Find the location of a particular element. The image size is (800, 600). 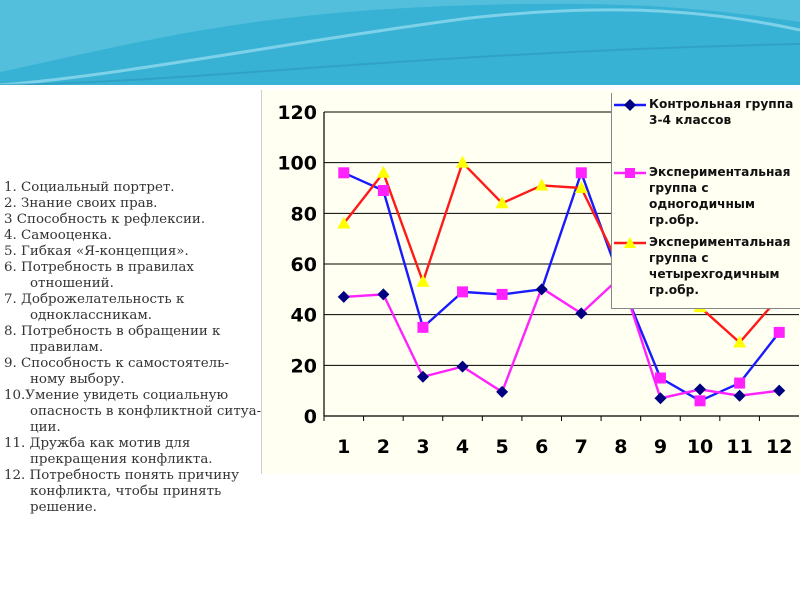

criterion-text: 3 Способность к рефлексии. is located at coordinates (105, 219).